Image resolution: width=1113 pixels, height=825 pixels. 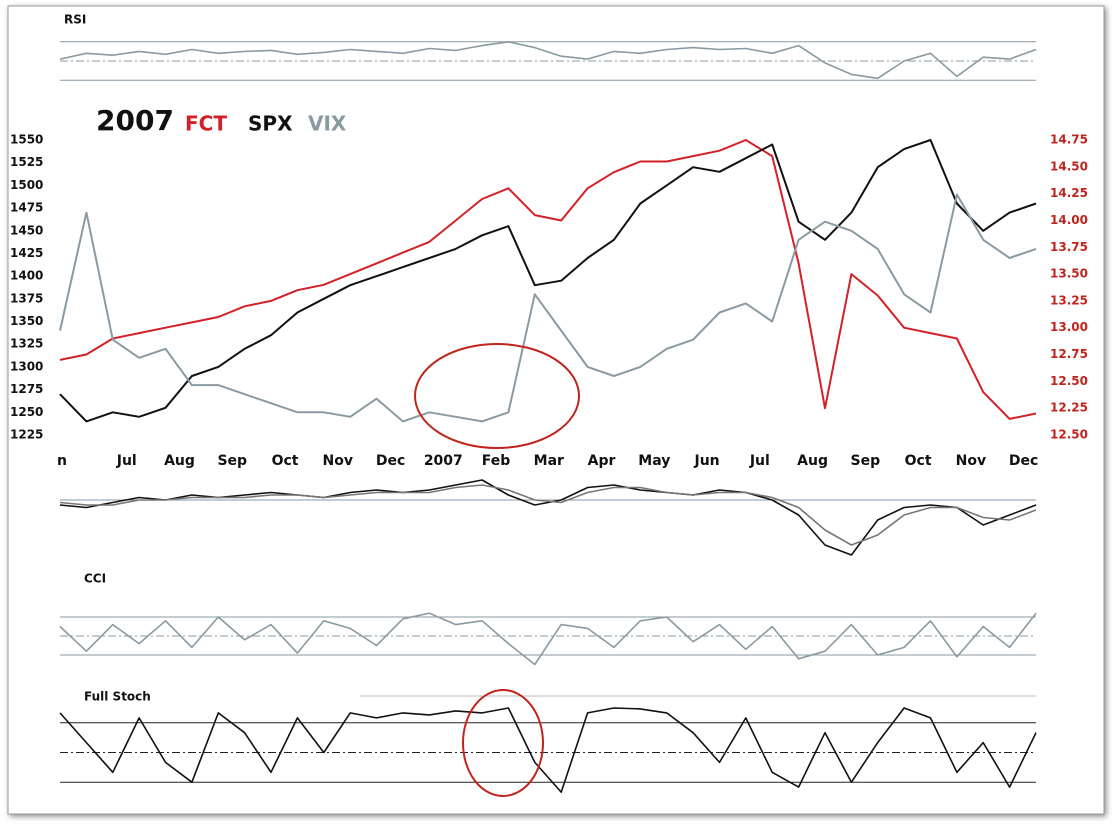 I want to click on x-tick-label: Mar, so click(x=549, y=461).